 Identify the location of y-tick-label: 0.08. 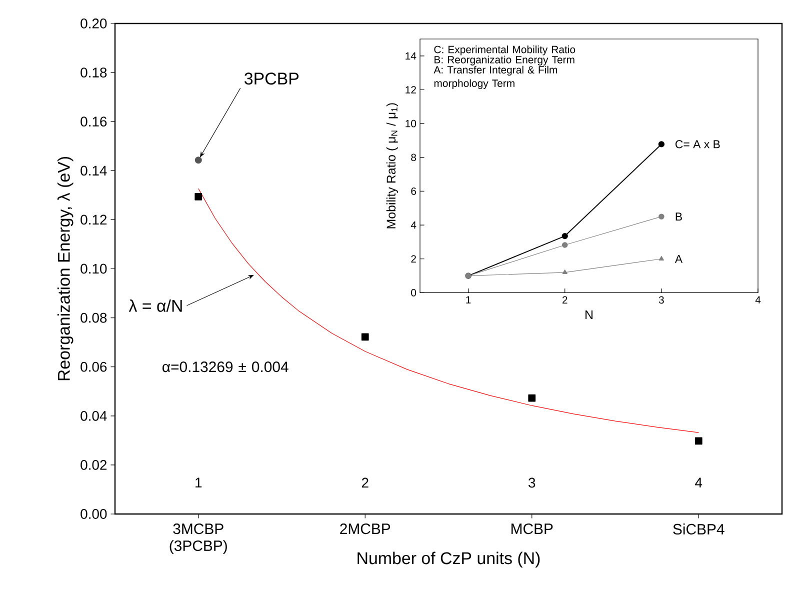
(93, 317).